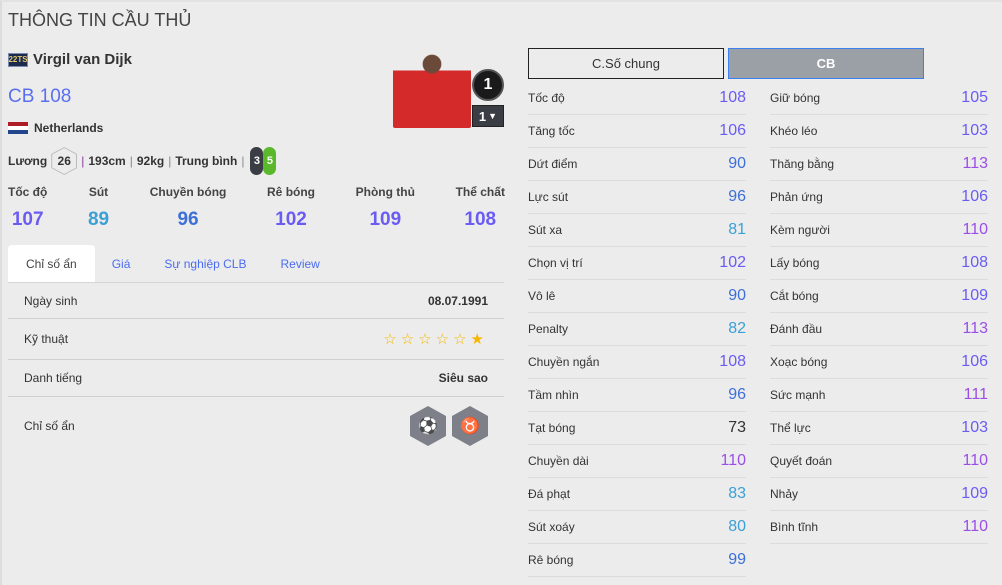 Image resolution: width=1002 pixels, height=585 pixels. Describe the element at coordinates (637, 560) in the screenshot. I see `stat-row: Rê bóng 99` at that location.